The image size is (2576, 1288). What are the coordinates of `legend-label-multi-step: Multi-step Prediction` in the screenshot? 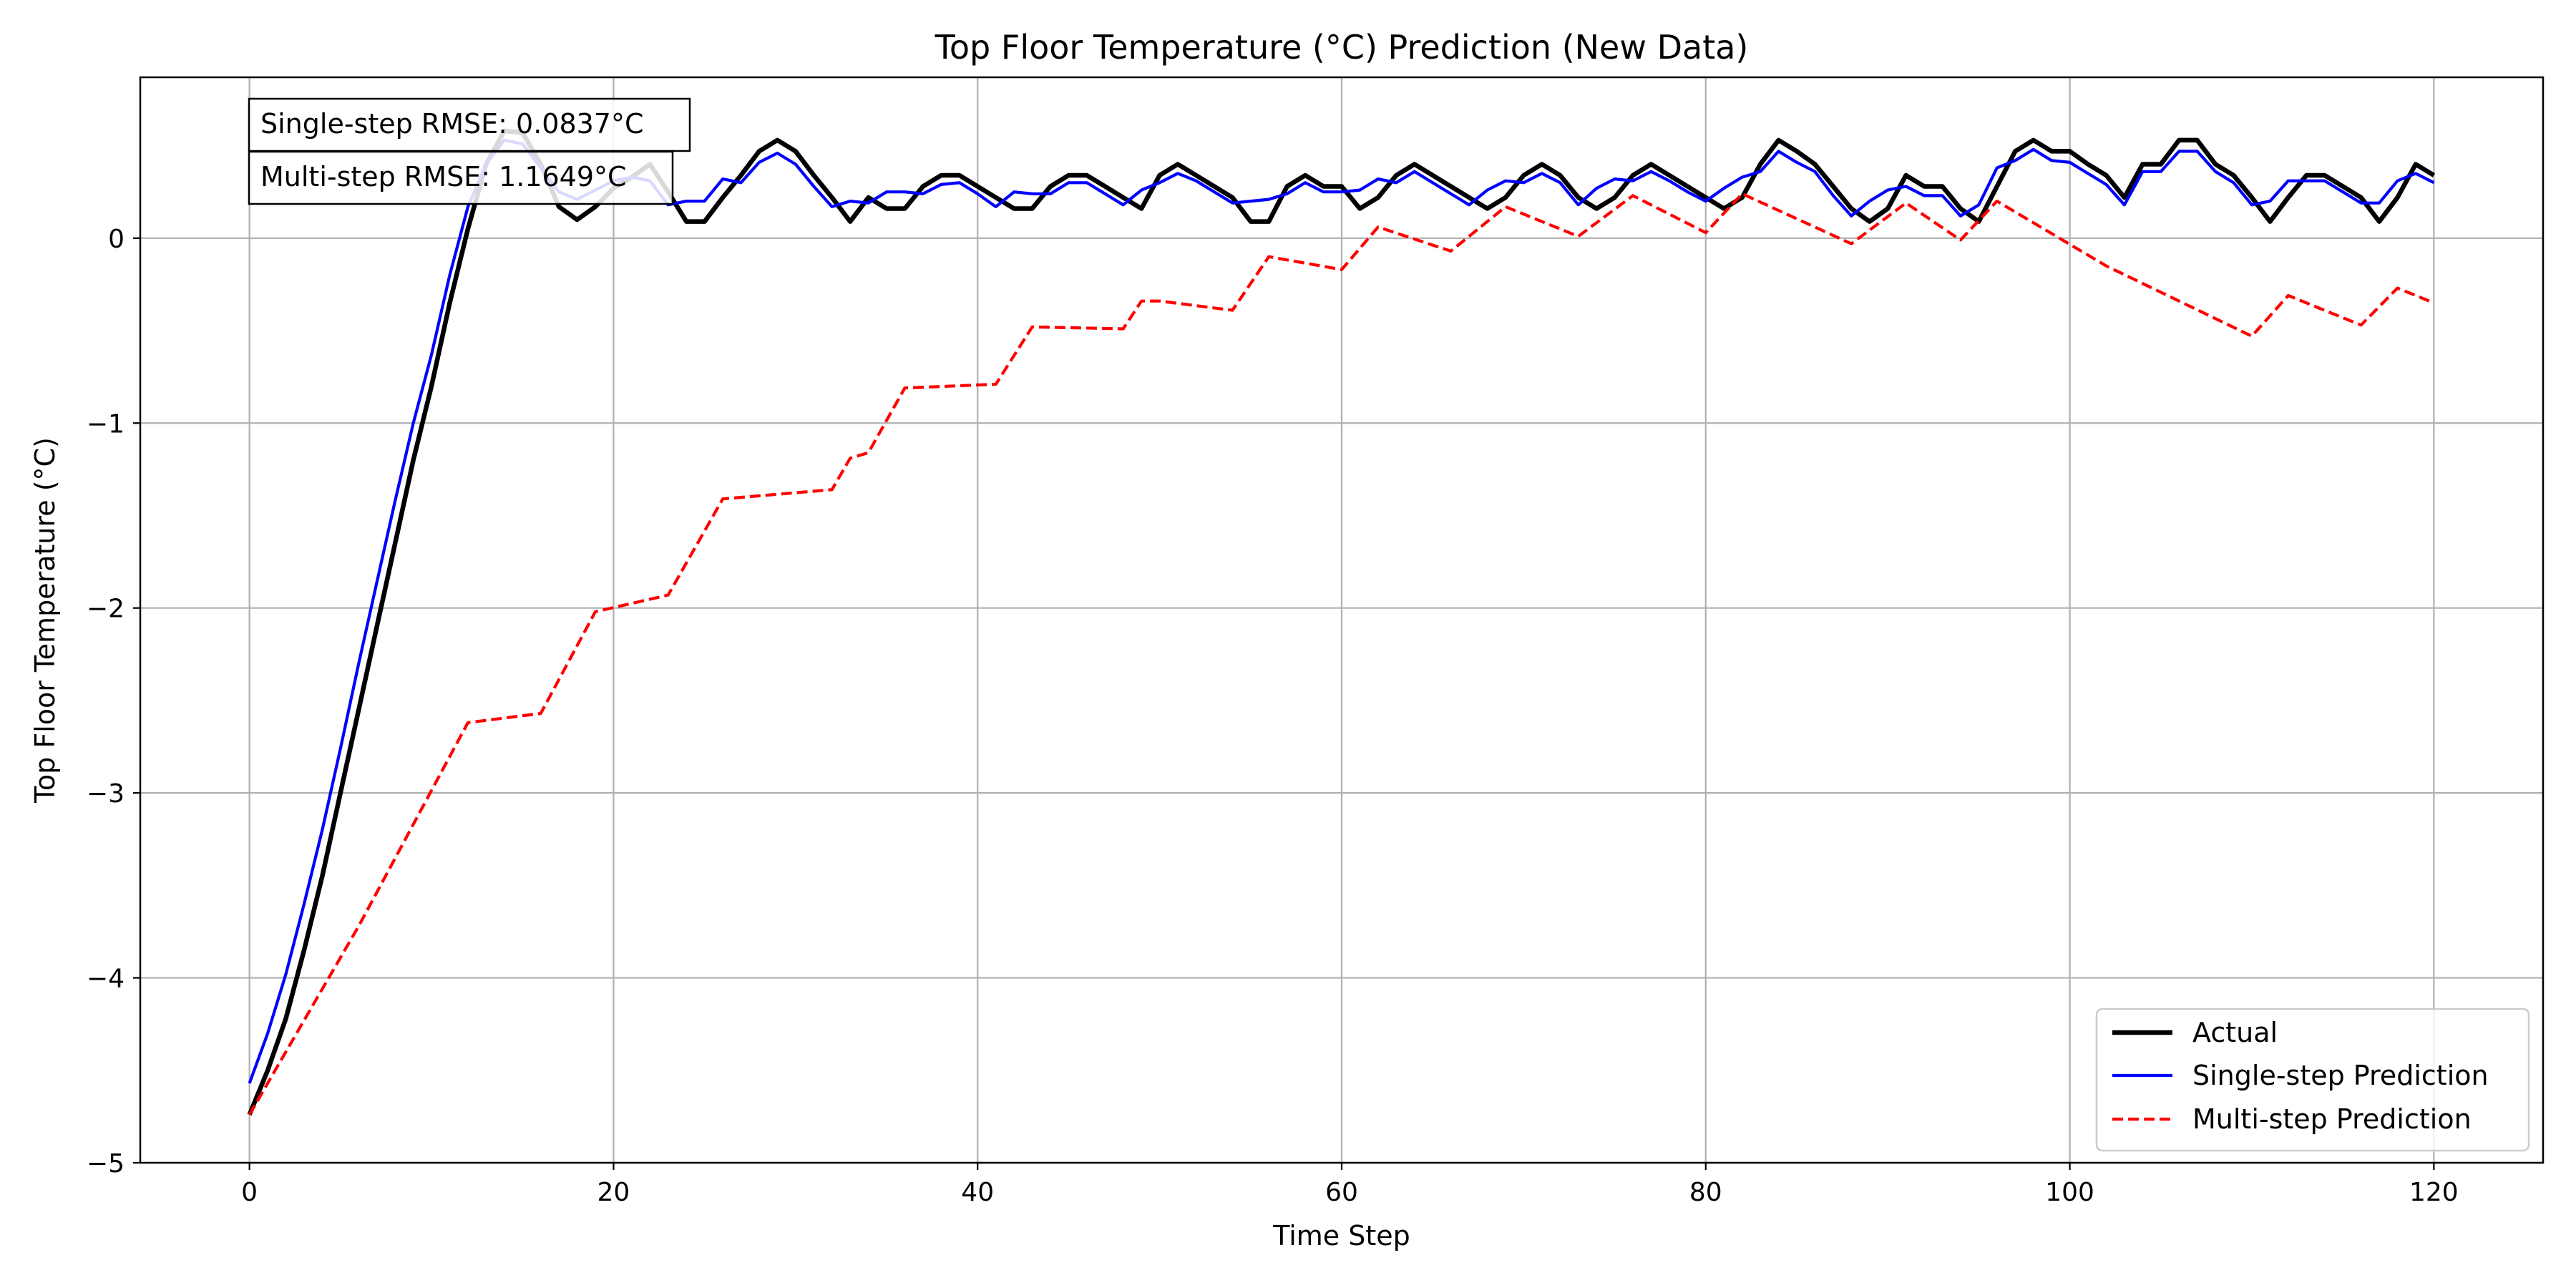 It's located at (2332, 1119).